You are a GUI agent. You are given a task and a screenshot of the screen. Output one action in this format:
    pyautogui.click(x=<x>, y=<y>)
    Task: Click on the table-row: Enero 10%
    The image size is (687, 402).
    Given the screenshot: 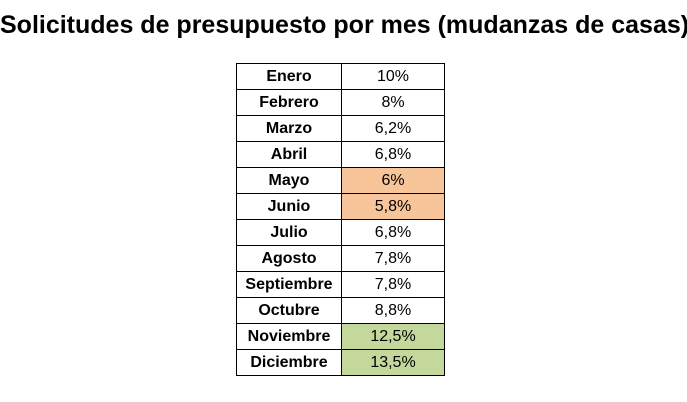 What is the action you would take?
    pyautogui.click(x=340, y=76)
    